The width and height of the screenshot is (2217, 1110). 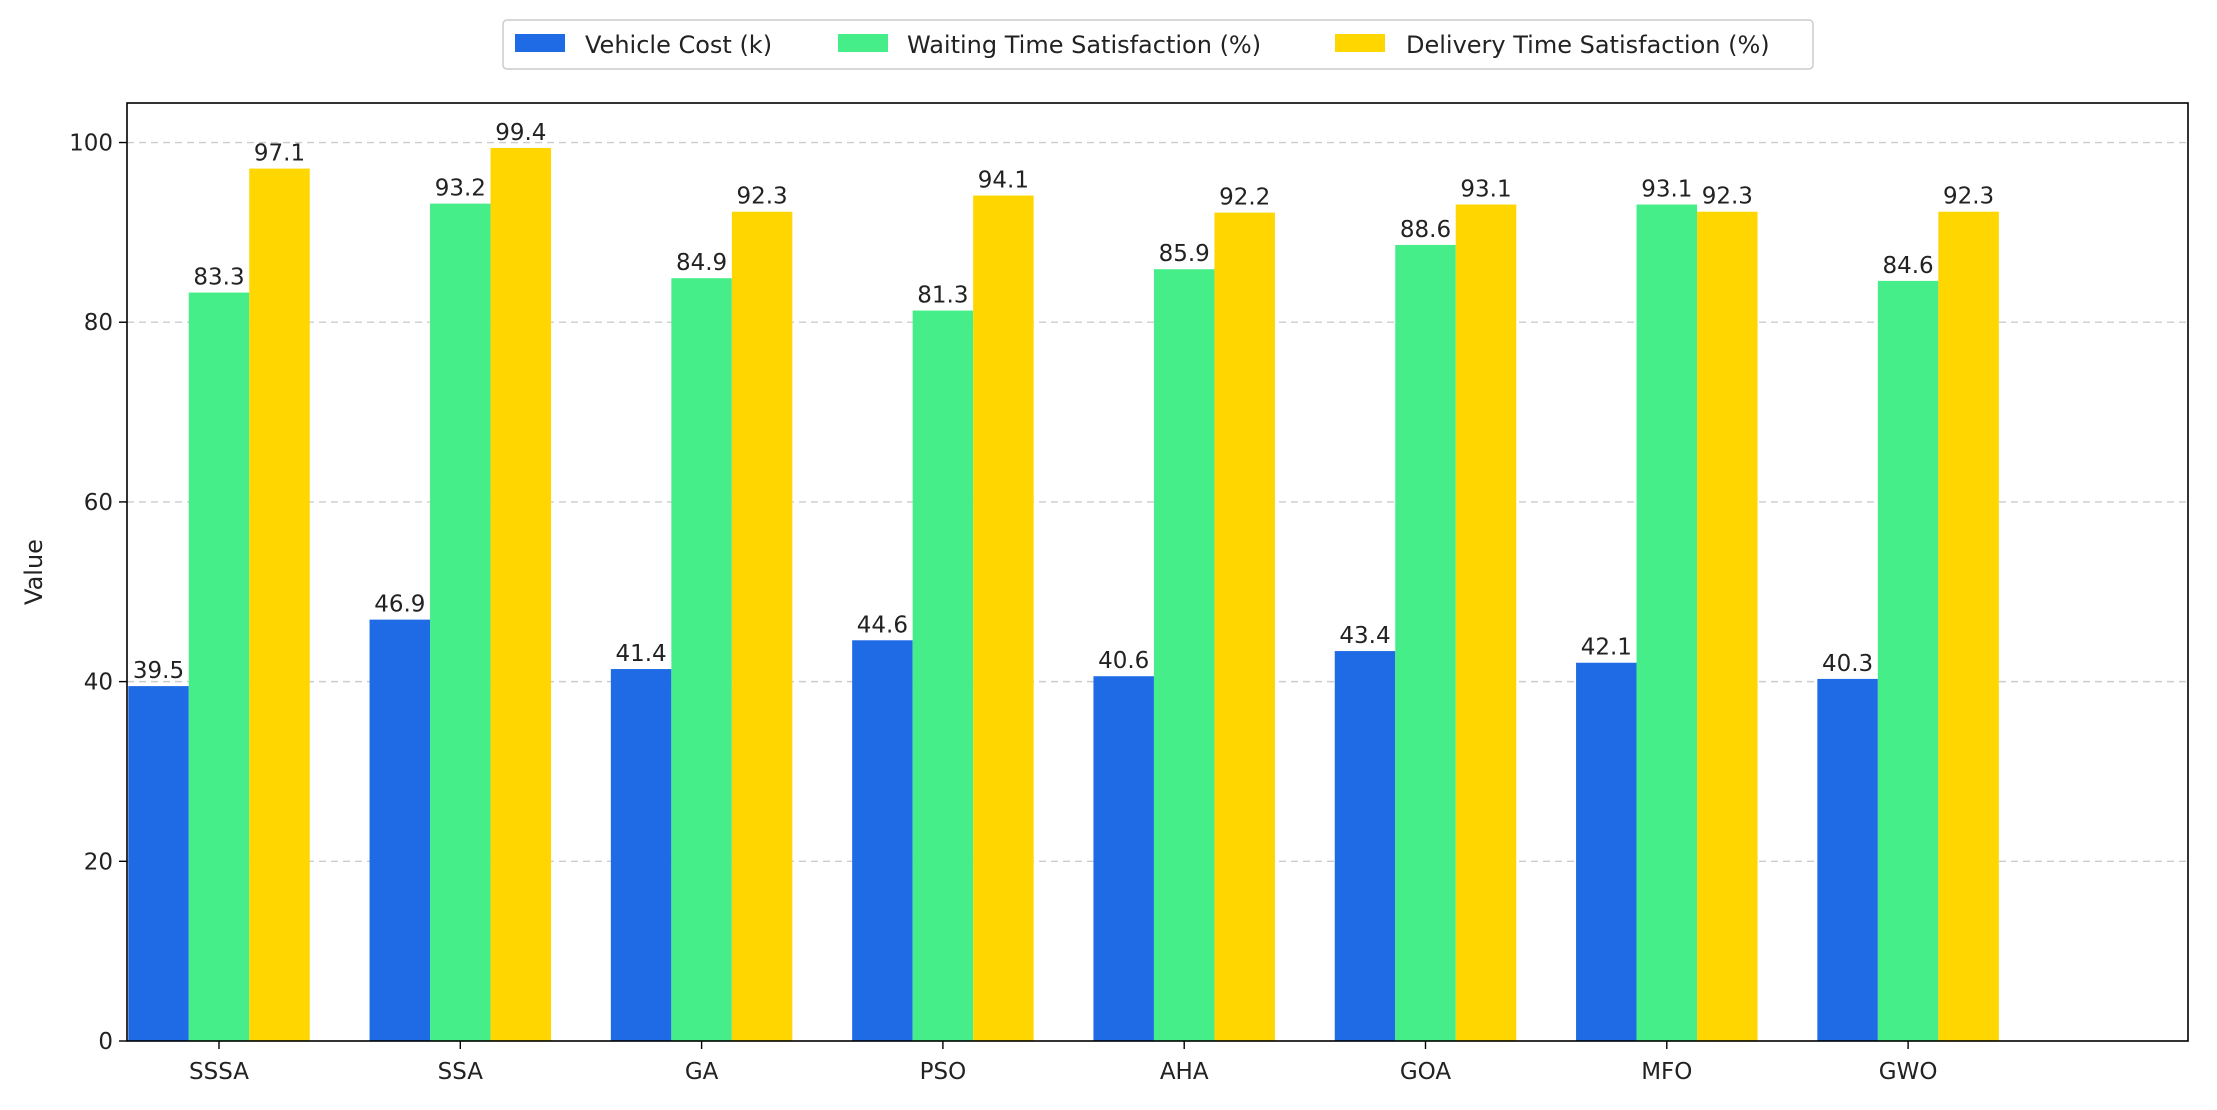 What do you see at coordinates (640, 654) in the screenshot?
I see `data-label: 41.4` at bounding box center [640, 654].